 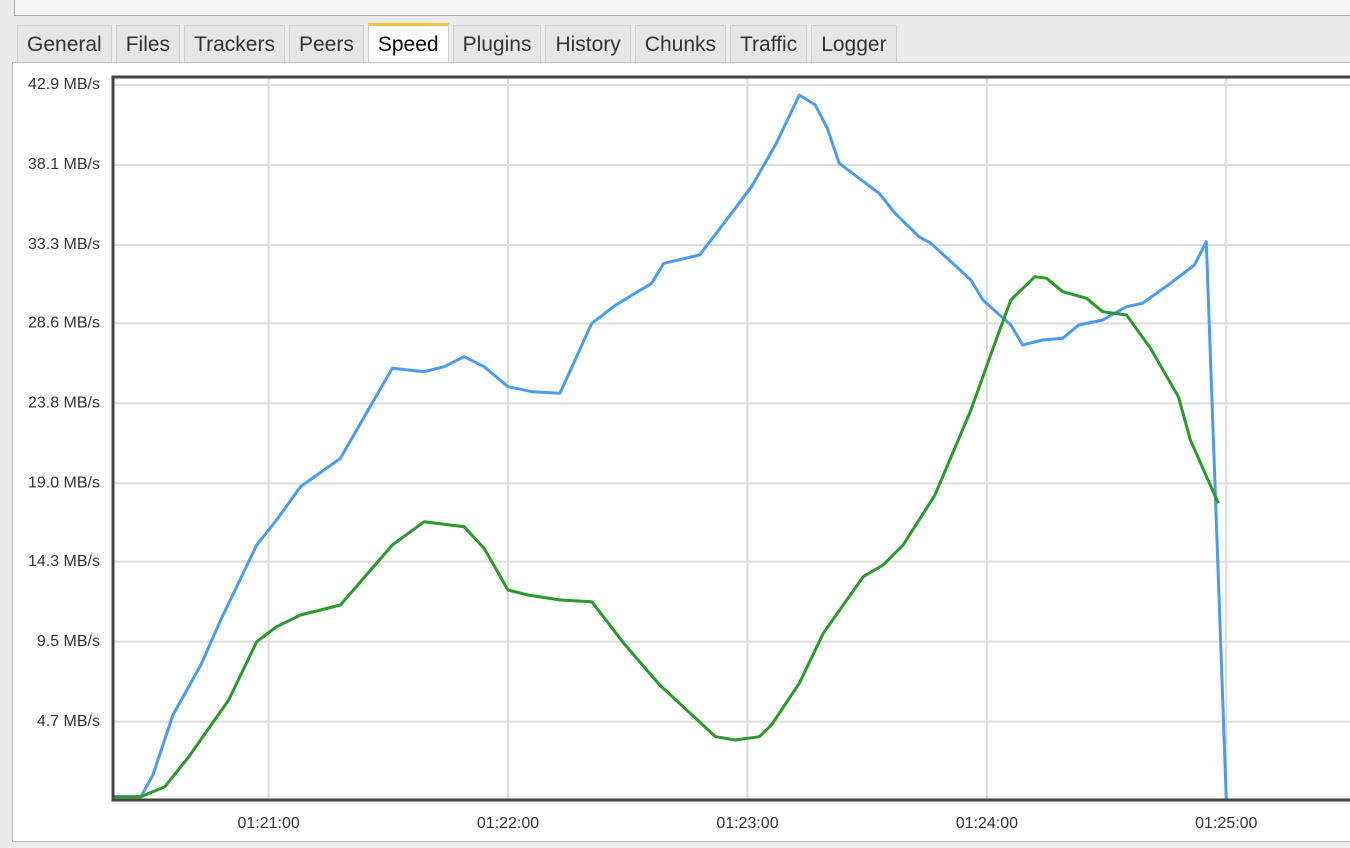 I want to click on tab: Chunks, so click(x=680, y=43).